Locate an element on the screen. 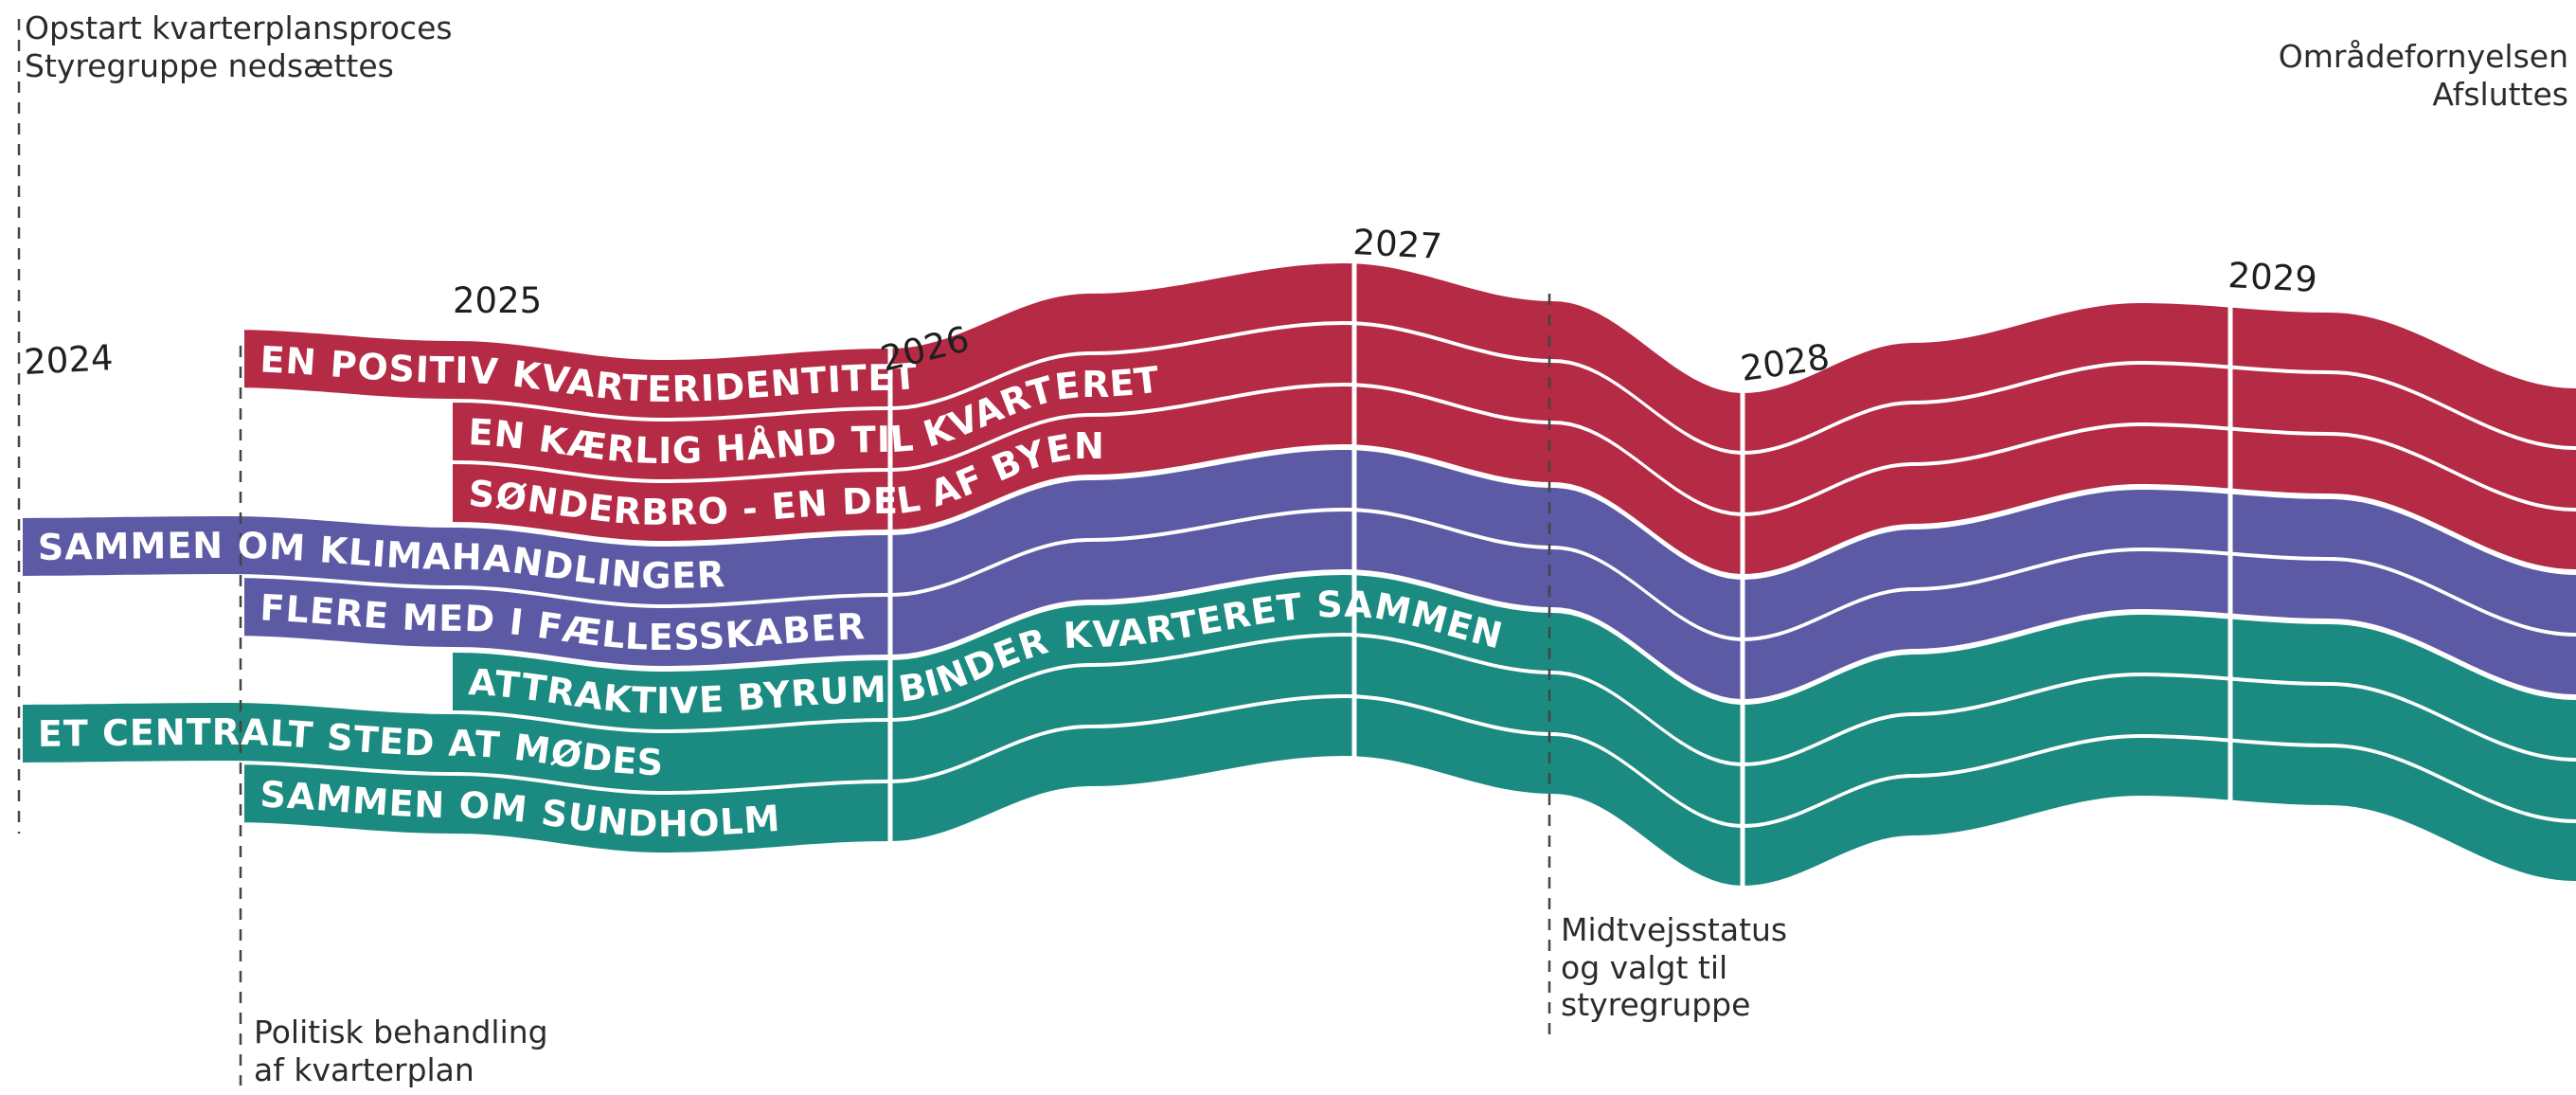 The width and height of the screenshot is (2576, 1095). year-label-2024: 2024 is located at coordinates (68, 360).